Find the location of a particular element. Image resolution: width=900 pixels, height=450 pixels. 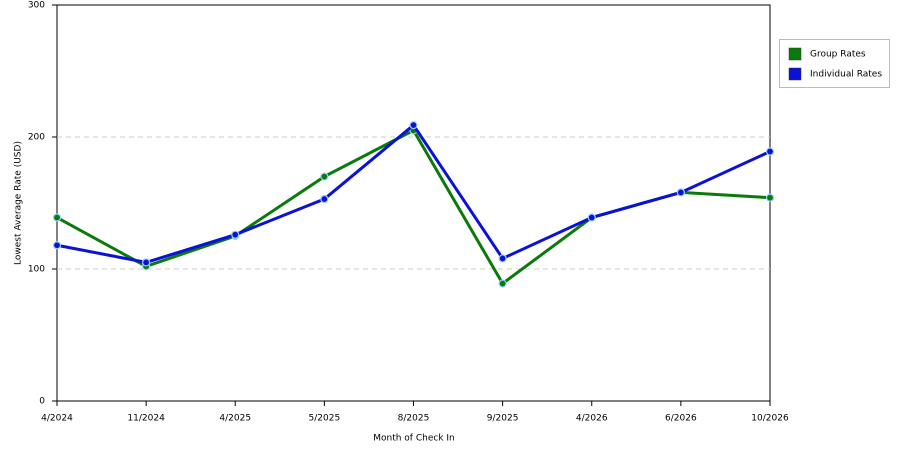

x-tick-label: 5/2025 is located at coordinates (325, 419).